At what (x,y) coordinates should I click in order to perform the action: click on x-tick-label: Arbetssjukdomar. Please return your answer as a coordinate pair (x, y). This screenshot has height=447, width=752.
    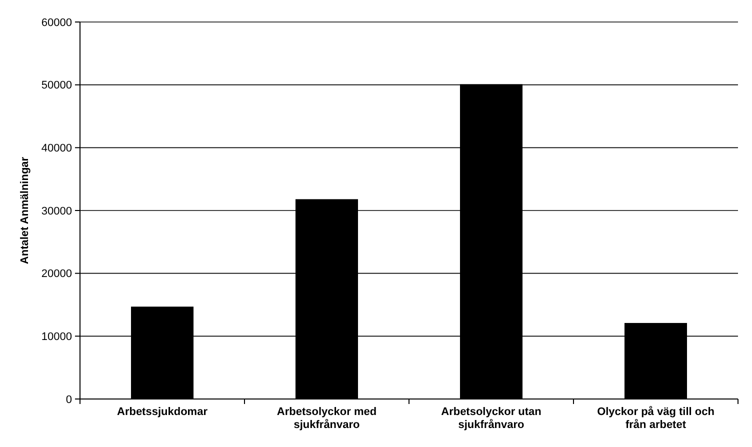
    Looking at the image, I should click on (162, 412).